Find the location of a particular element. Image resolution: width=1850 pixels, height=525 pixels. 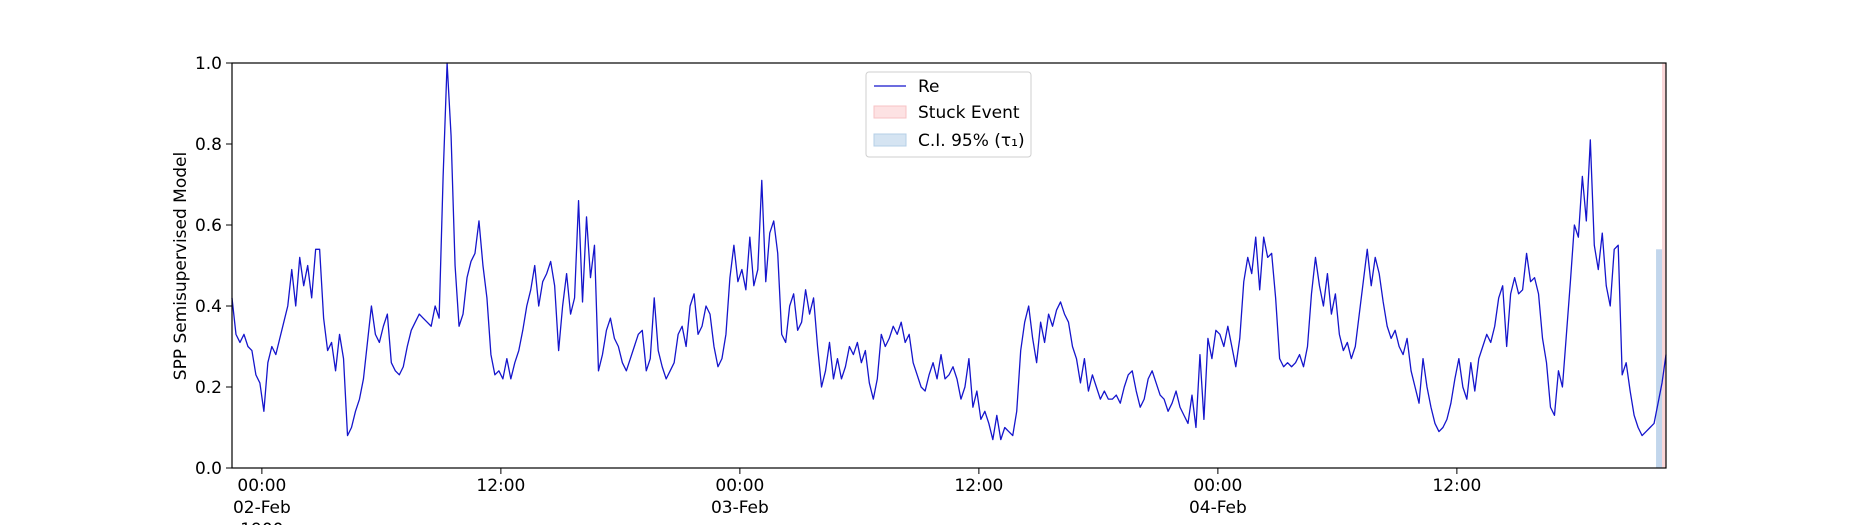

legend-ci-swatch is located at coordinates (890, 140).